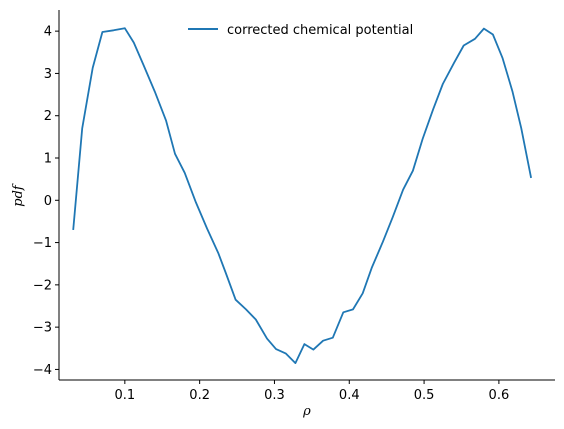  I want to click on y-ticks: −4 −3 −2 −1 0 1 2 3 4, so click(46, 201).